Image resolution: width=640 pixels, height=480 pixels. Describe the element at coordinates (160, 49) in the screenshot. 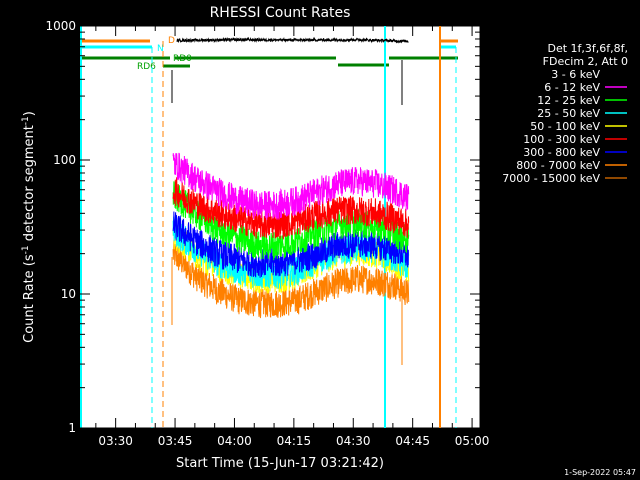

I see `attenuator-state-label: N` at that location.